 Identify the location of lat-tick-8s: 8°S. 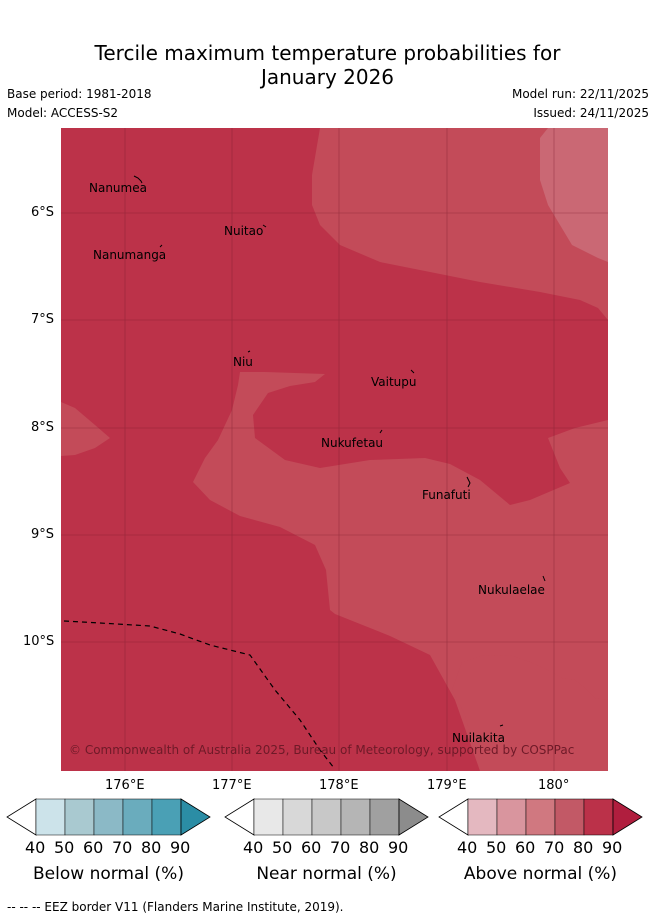
(43, 427).